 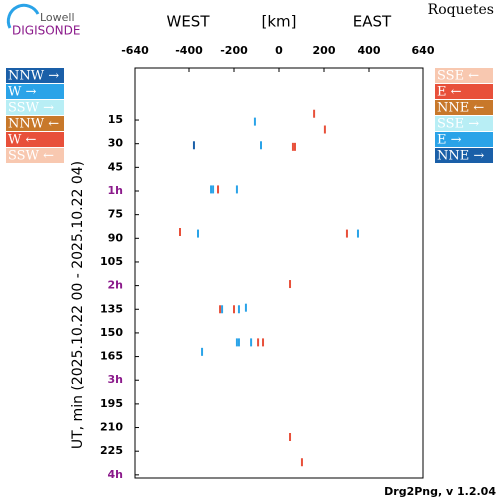 What do you see at coordinates (111, 427) in the screenshot?
I see `y-tick-label: 210` at bounding box center [111, 427].